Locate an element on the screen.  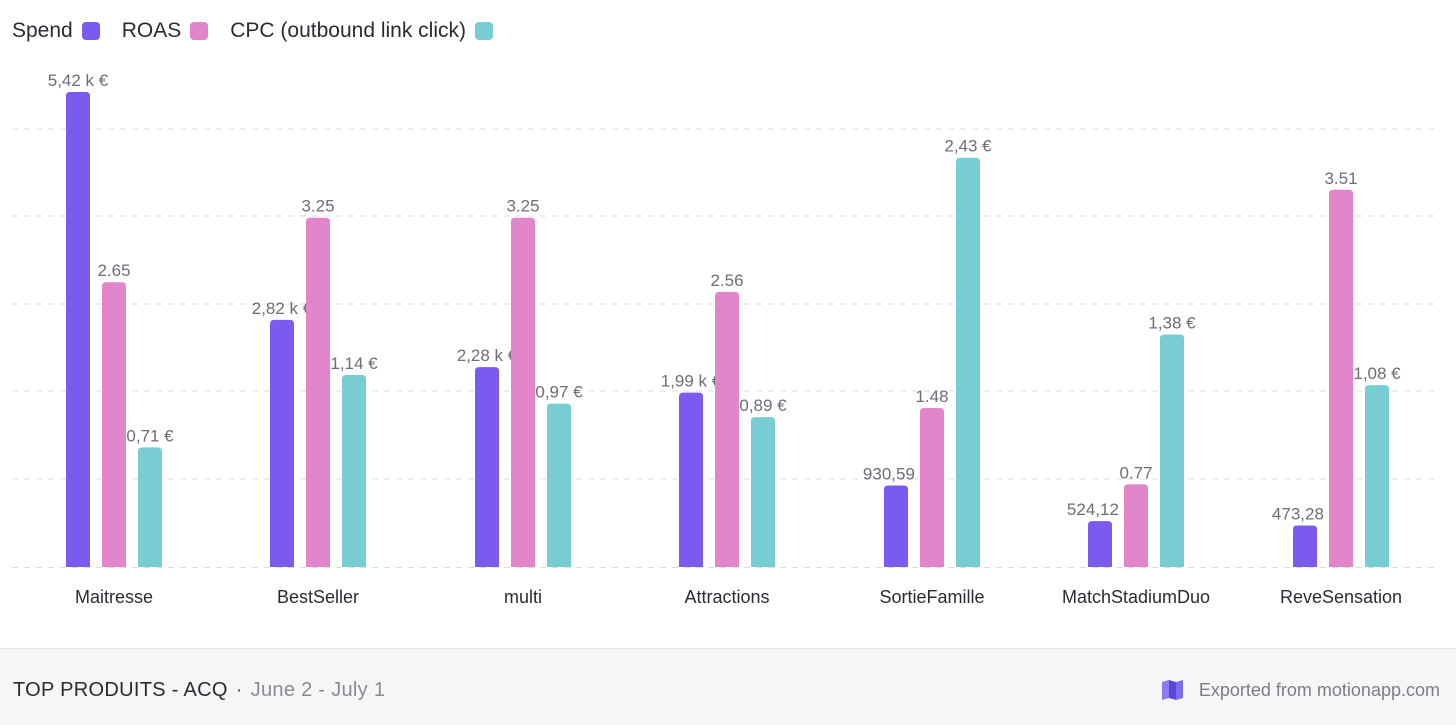
data-label-cpc: 1,14 € is located at coordinates (354, 363).